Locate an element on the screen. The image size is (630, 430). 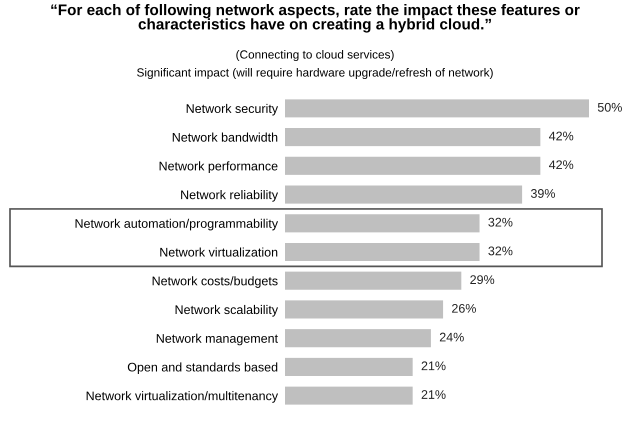
y-tick-label: Network automation/programmability is located at coordinates (177, 224).